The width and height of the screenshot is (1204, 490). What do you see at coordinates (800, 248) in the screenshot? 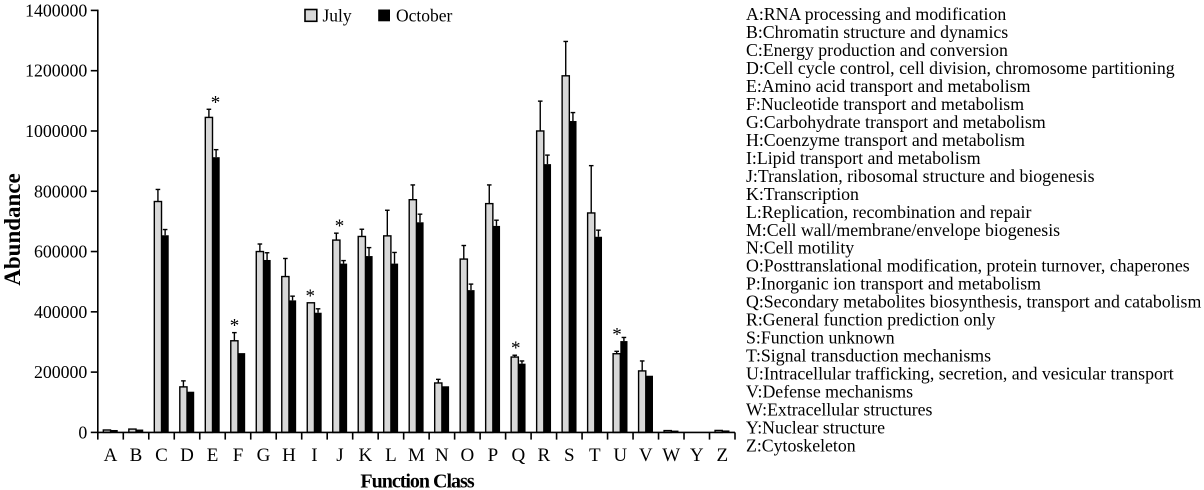
I see `svg-text: N:Cell motility` at bounding box center [800, 248].